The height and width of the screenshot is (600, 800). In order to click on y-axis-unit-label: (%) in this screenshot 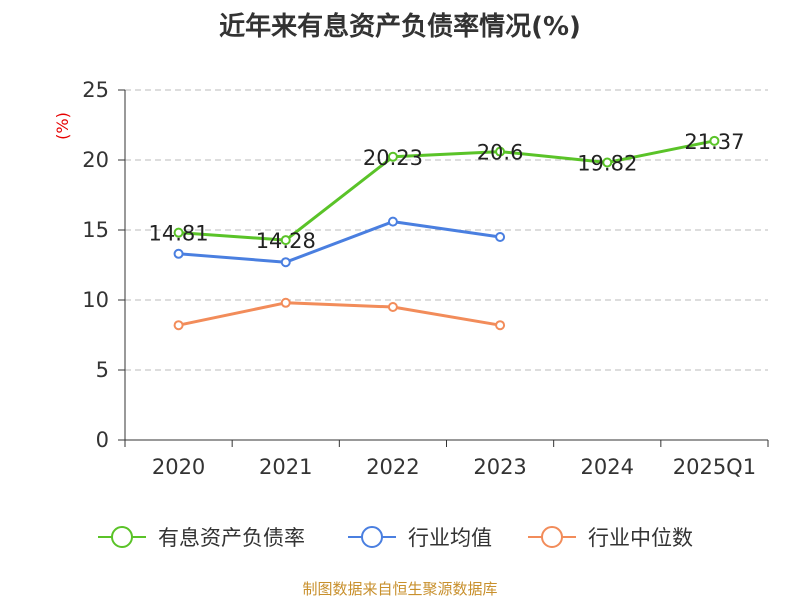, I will do `click(62, 126)`.